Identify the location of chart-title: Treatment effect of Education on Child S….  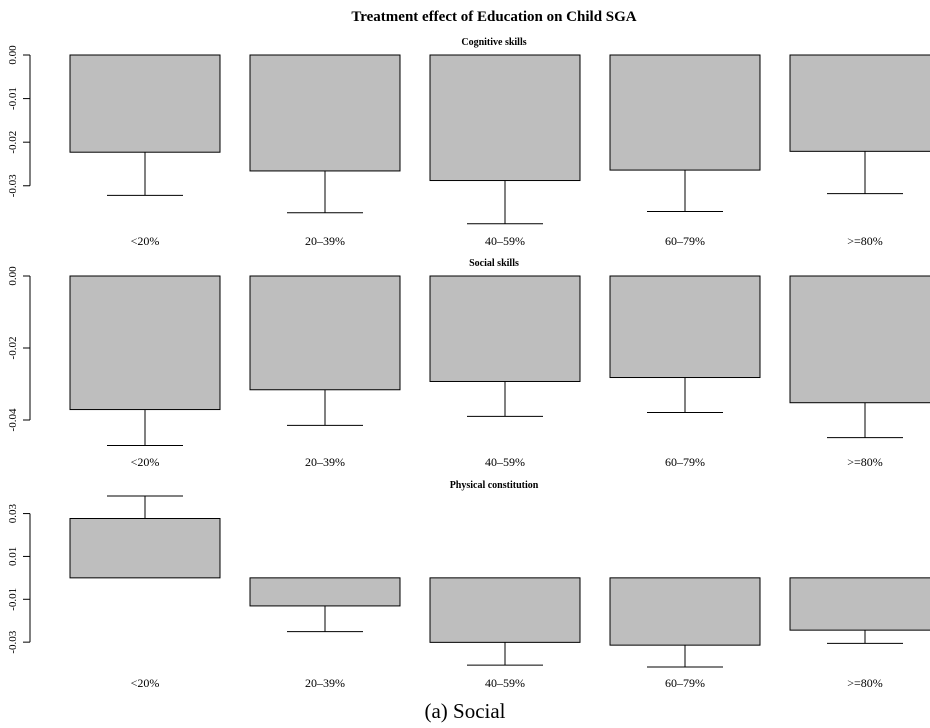
(493, 17).